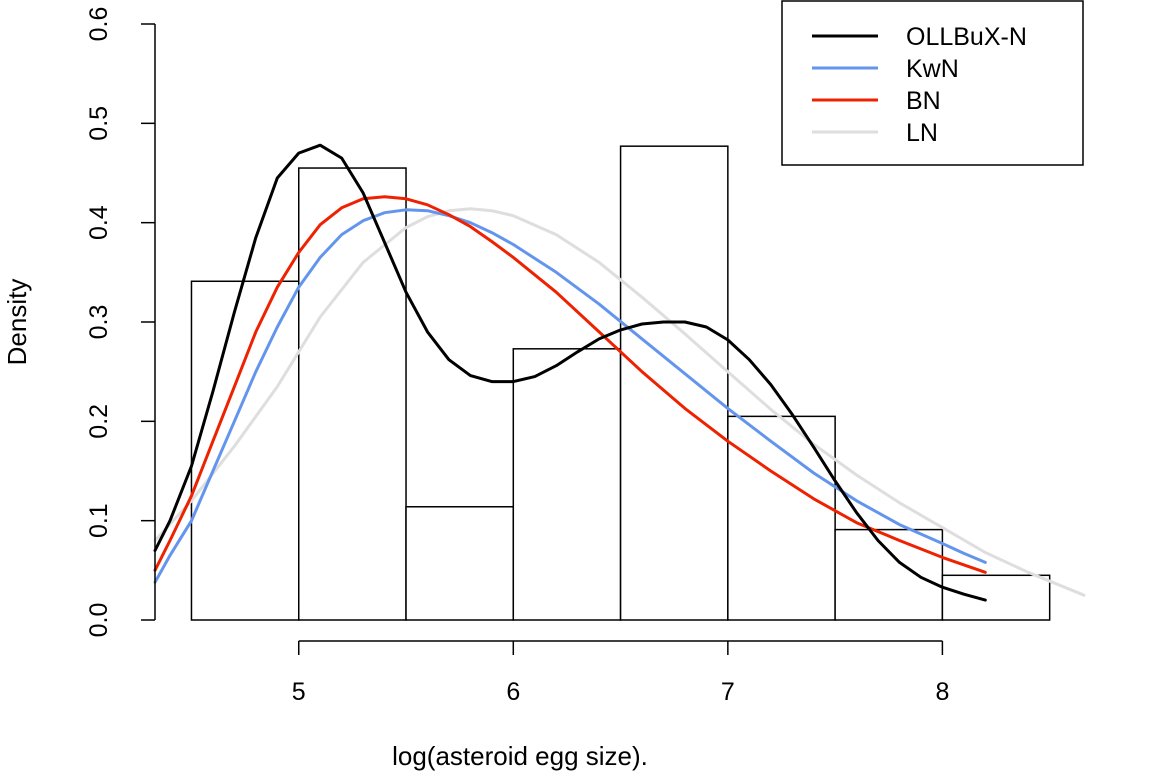  What do you see at coordinates (120, 322) in the screenshot?
I see `y-axis: 0.0 0.1 0.2 0.3 0.4 0.5 0.6` at bounding box center [120, 322].